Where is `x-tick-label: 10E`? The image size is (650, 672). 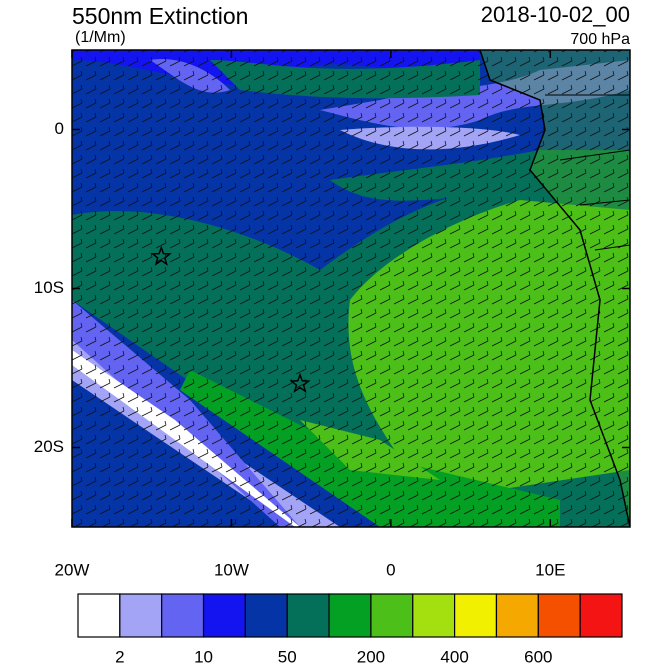
x-tick-label: 10E is located at coordinates (550, 569).